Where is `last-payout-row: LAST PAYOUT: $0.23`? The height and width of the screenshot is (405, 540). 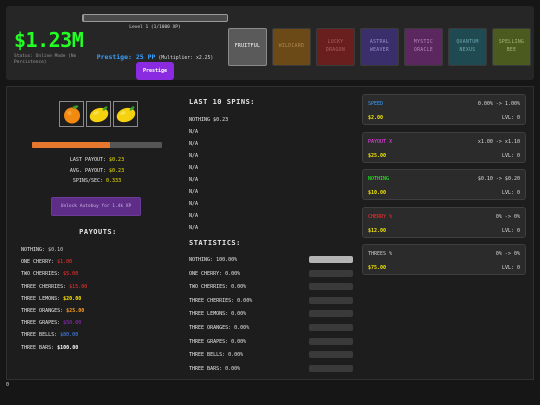
last-payout-row: LAST PAYOUT: $0.23 is located at coordinates (97, 160).